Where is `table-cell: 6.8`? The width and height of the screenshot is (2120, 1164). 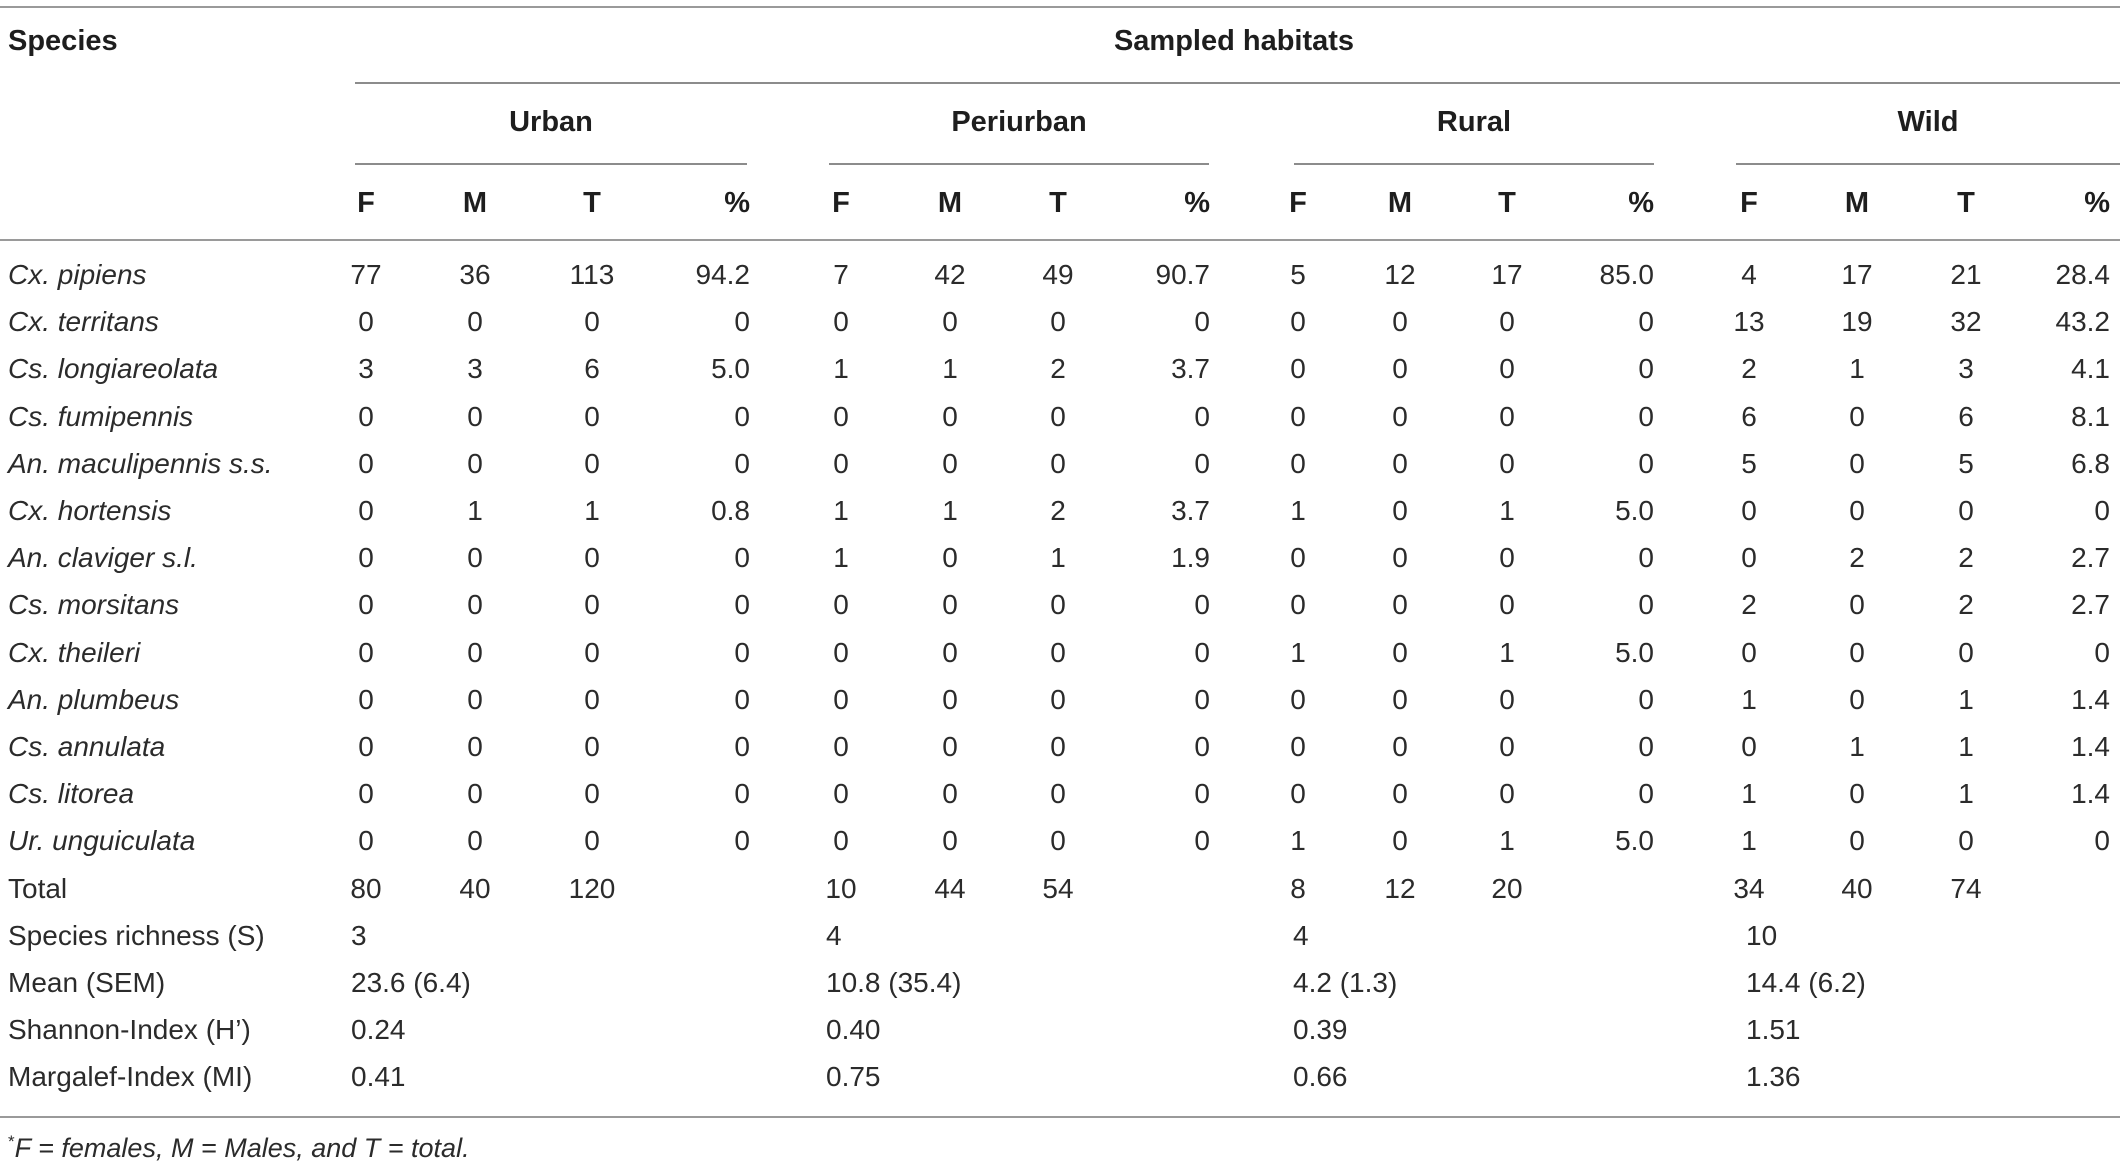 table-cell: 6.8 is located at coordinates (2090, 463).